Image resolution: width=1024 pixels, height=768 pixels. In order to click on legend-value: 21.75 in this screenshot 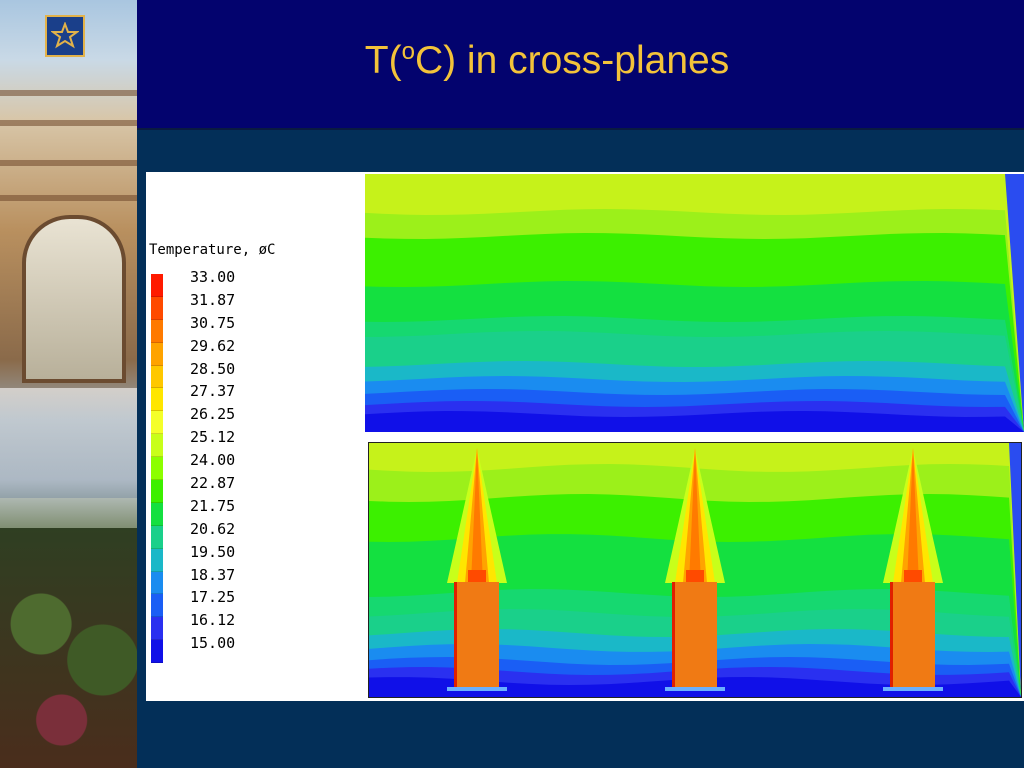, I will do `click(213, 505)`.